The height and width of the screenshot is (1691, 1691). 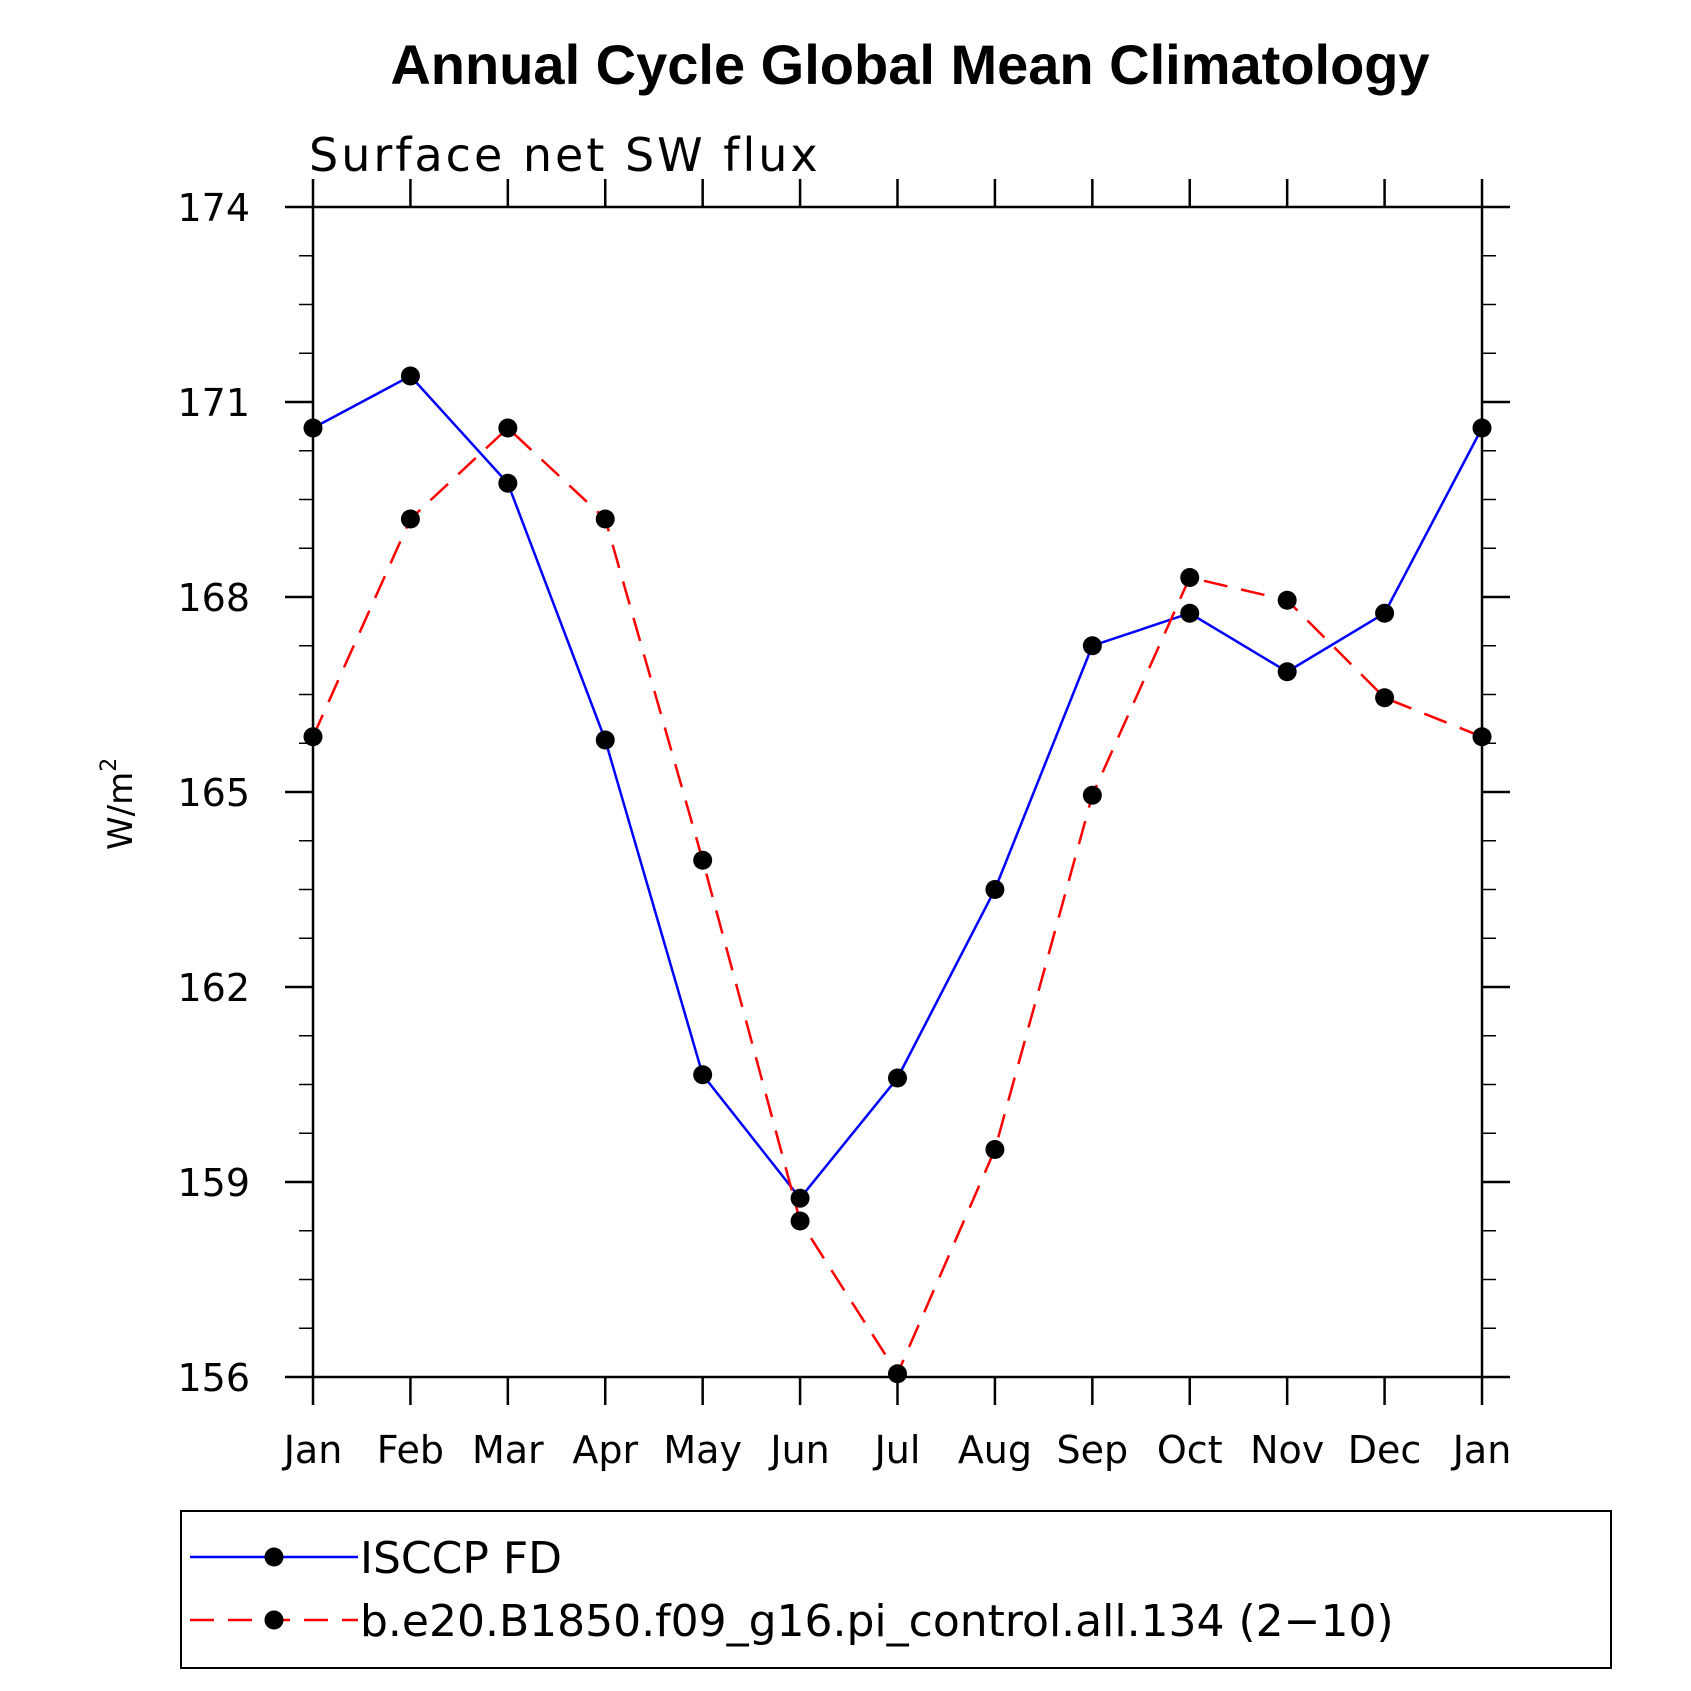 I want to click on chart-title: Annual Cycle Global Mean Climatology, so click(x=909, y=64).